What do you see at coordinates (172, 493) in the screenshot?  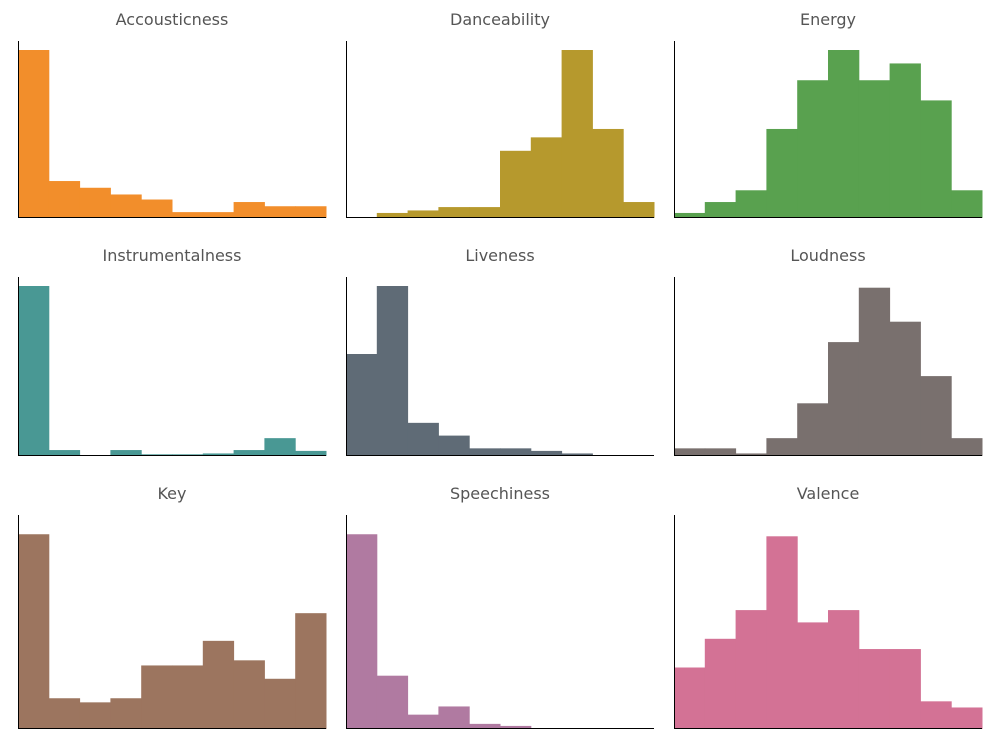 I see `chart-title: Key` at bounding box center [172, 493].